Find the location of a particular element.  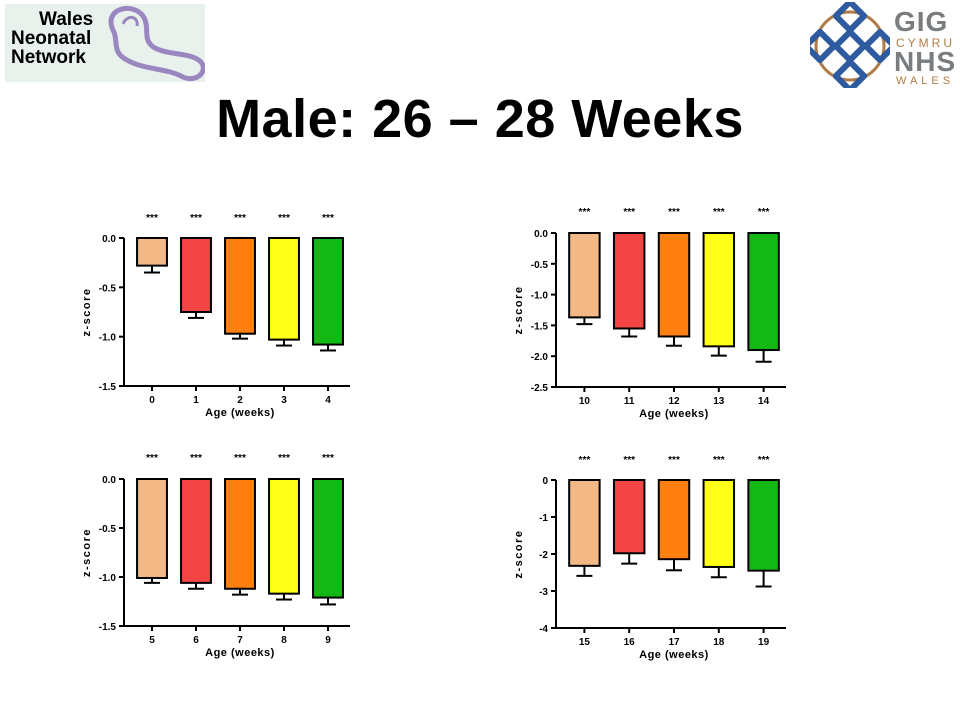

y-tick-label: 0 is located at coordinates (545, 481).